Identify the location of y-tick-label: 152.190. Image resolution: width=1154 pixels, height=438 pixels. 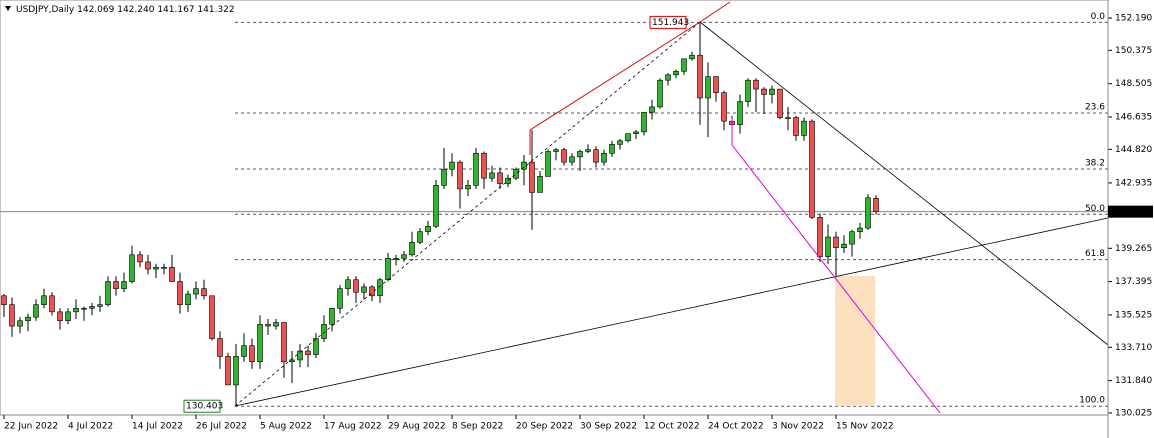
(1133, 18).